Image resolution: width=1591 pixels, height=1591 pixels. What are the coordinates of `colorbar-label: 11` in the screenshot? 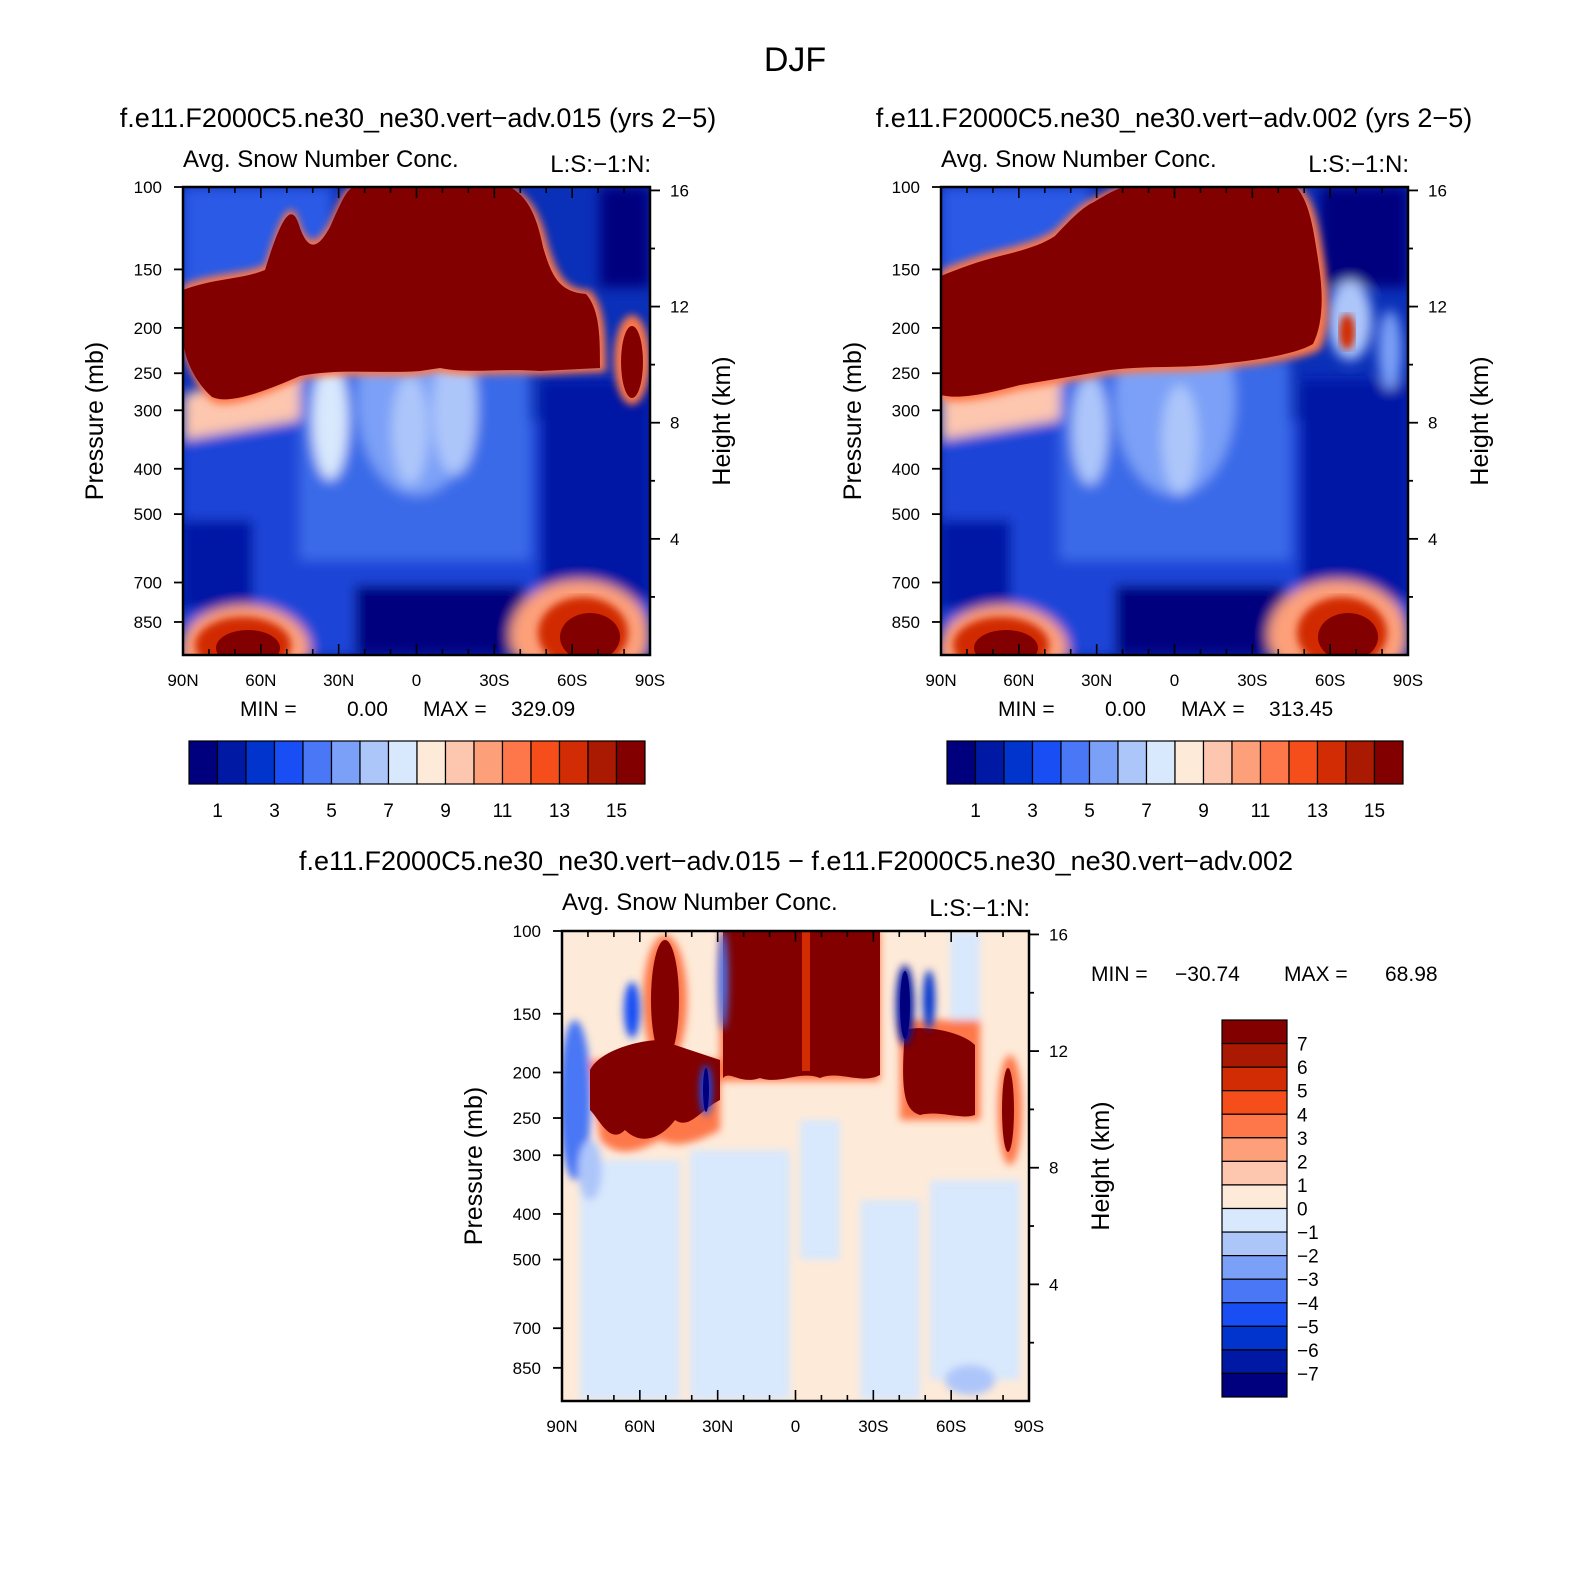 It's located at (503, 811).